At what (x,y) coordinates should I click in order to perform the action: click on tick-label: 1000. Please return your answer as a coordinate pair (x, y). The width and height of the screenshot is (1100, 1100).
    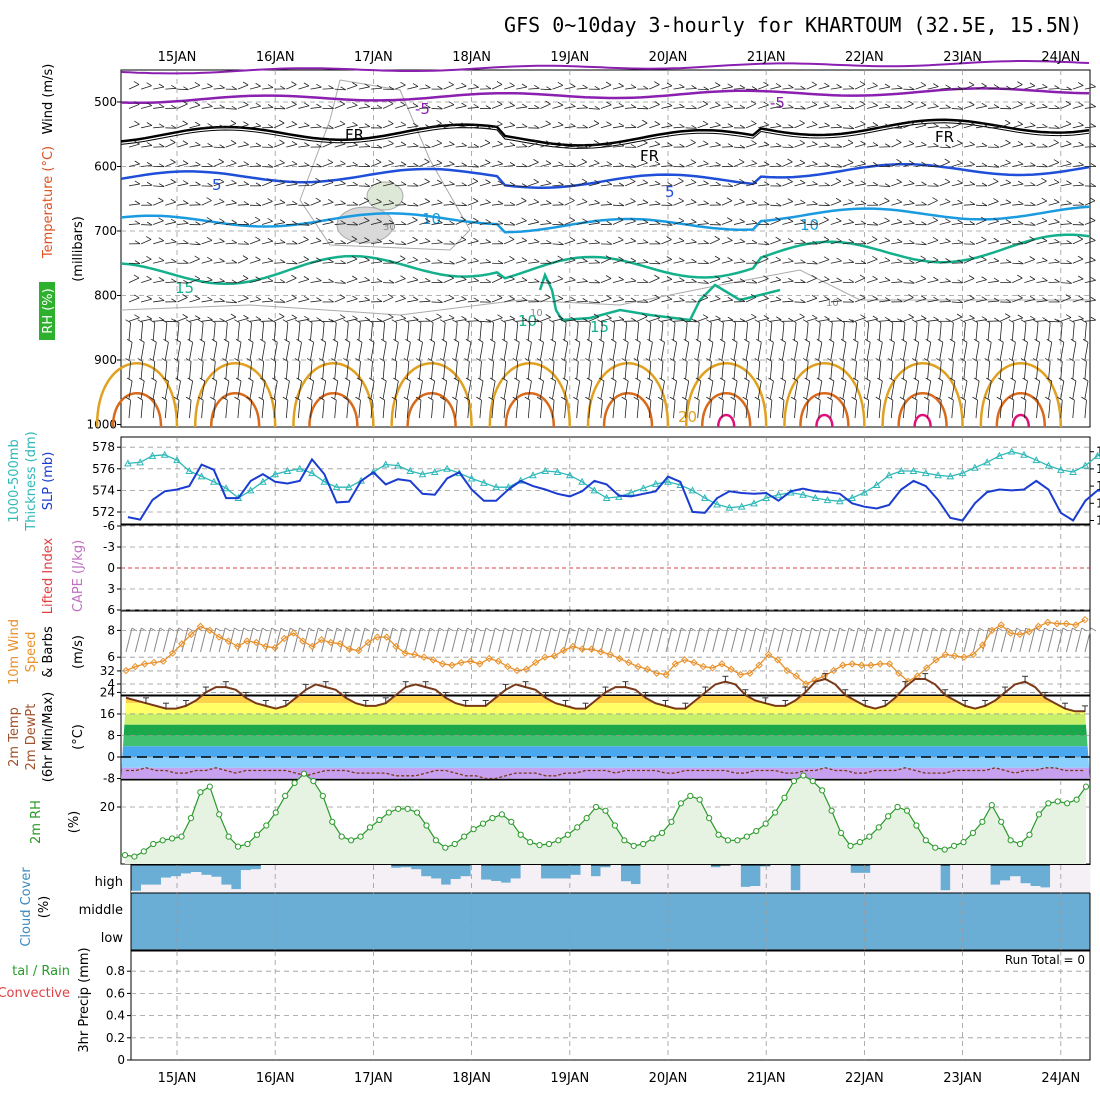
    Looking at the image, I should click on (101, 425).